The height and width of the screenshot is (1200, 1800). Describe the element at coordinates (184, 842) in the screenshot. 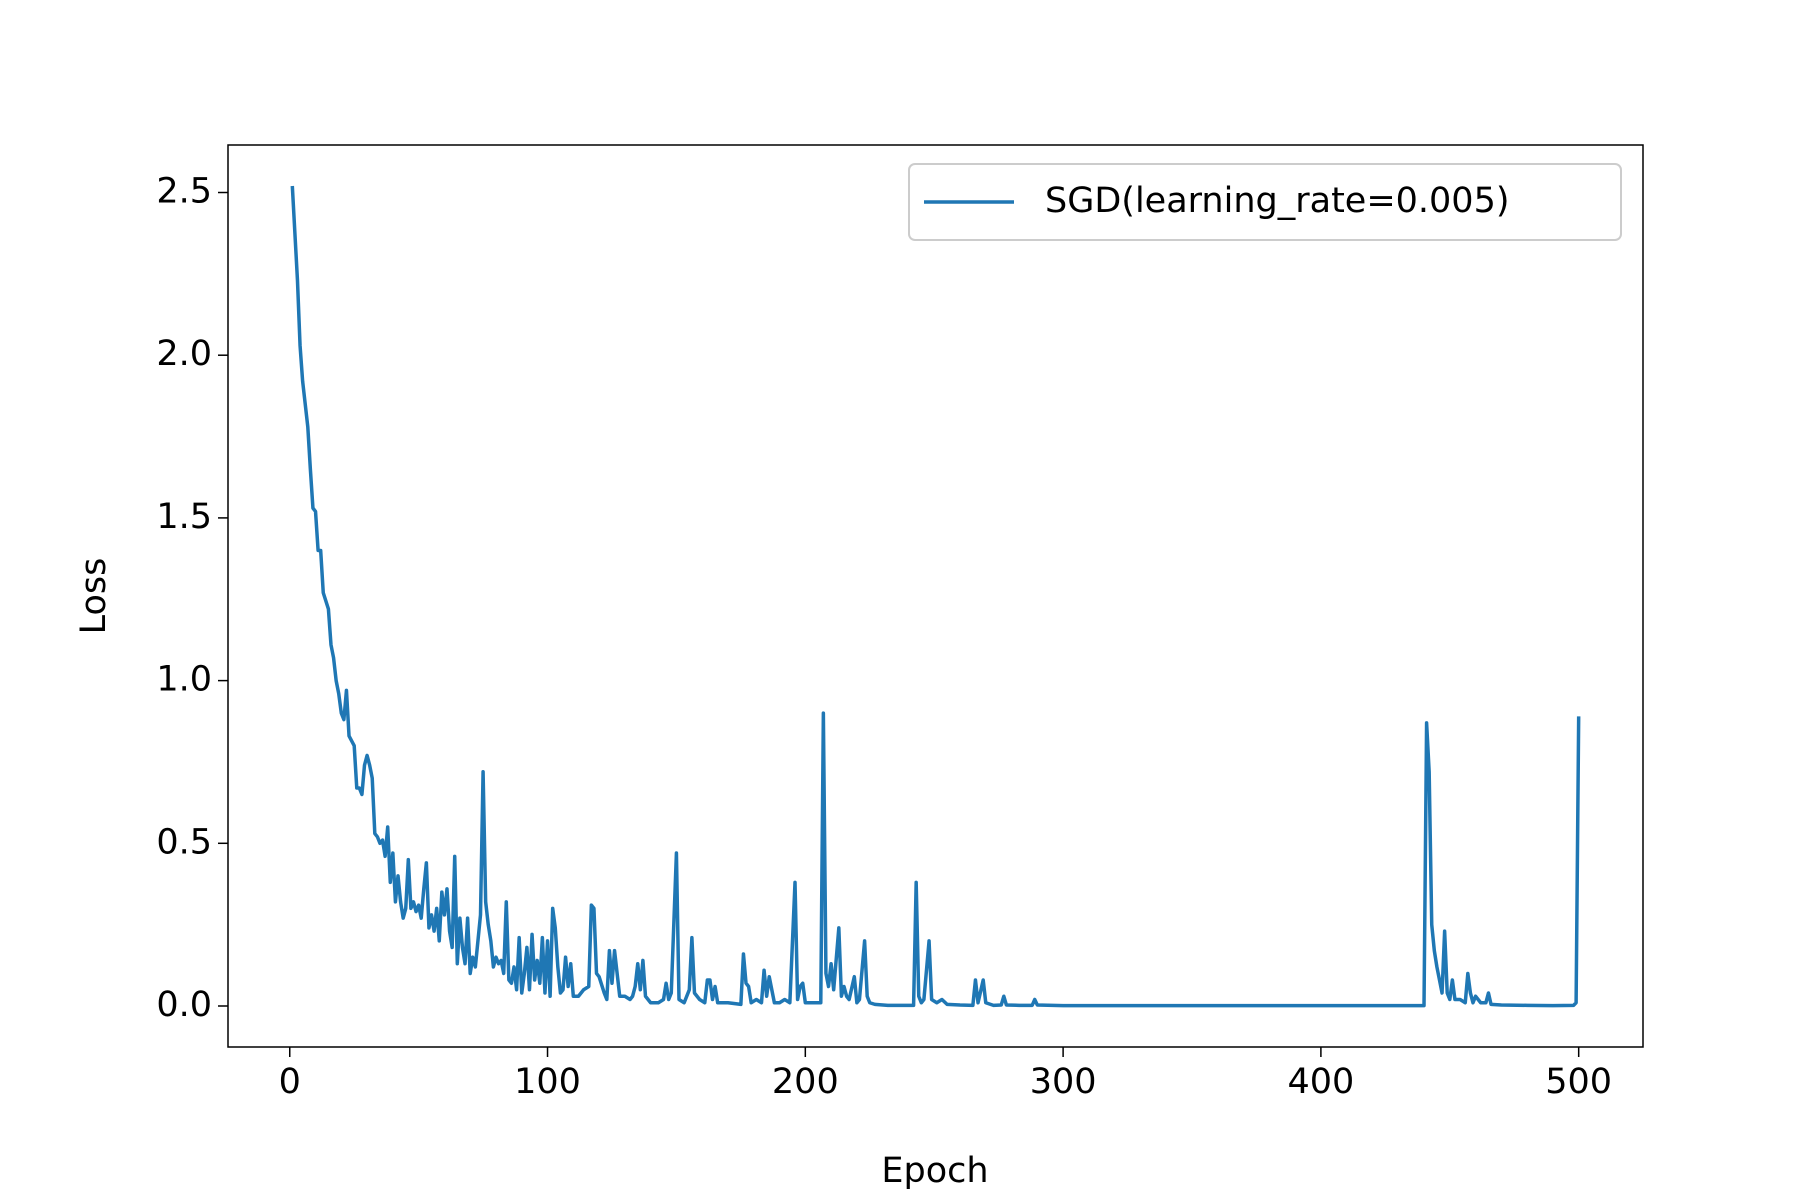

I see `y-tick-label: 0.5` at that location.